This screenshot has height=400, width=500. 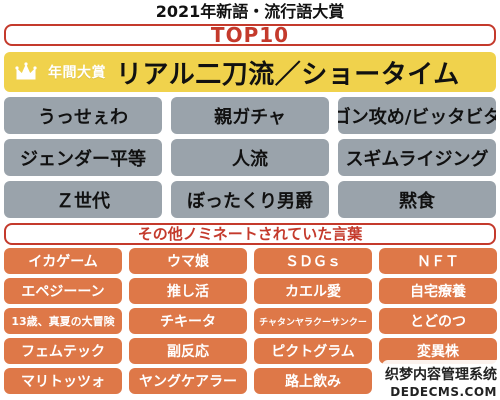 What do you see at coordinates (83, 157) in the screenshot?
I see `top10-item: ジェンダー平等` at bounding box center [83, 157].